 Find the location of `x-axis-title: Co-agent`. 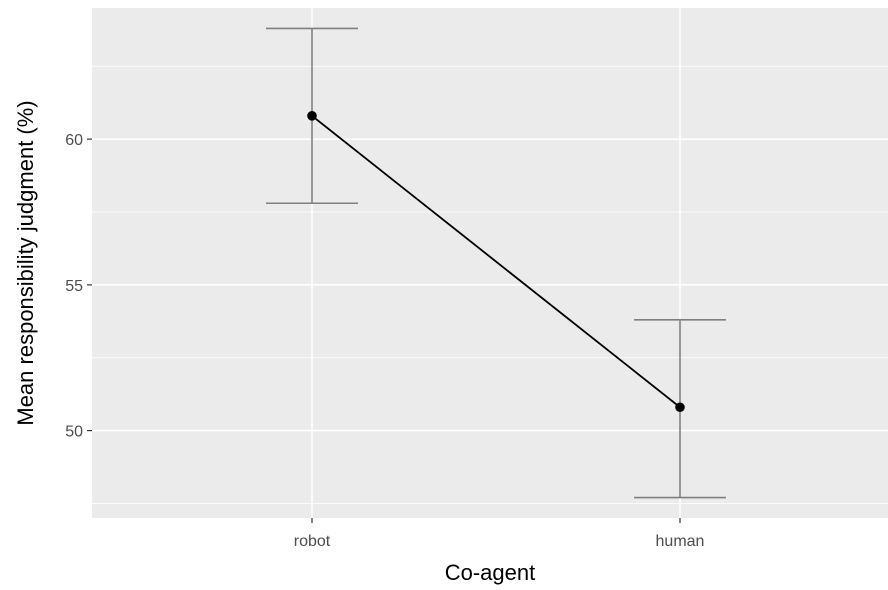

x-axis-title: Co-agent is located at coordinates (490, 572).